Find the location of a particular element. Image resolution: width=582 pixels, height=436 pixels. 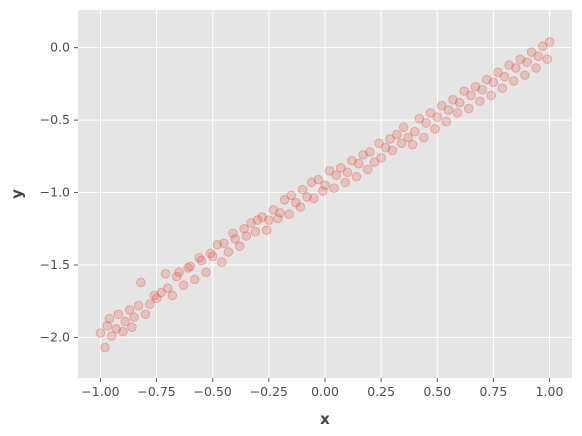

x-tick-label: 0.00 is located at coordinates (325, 391).